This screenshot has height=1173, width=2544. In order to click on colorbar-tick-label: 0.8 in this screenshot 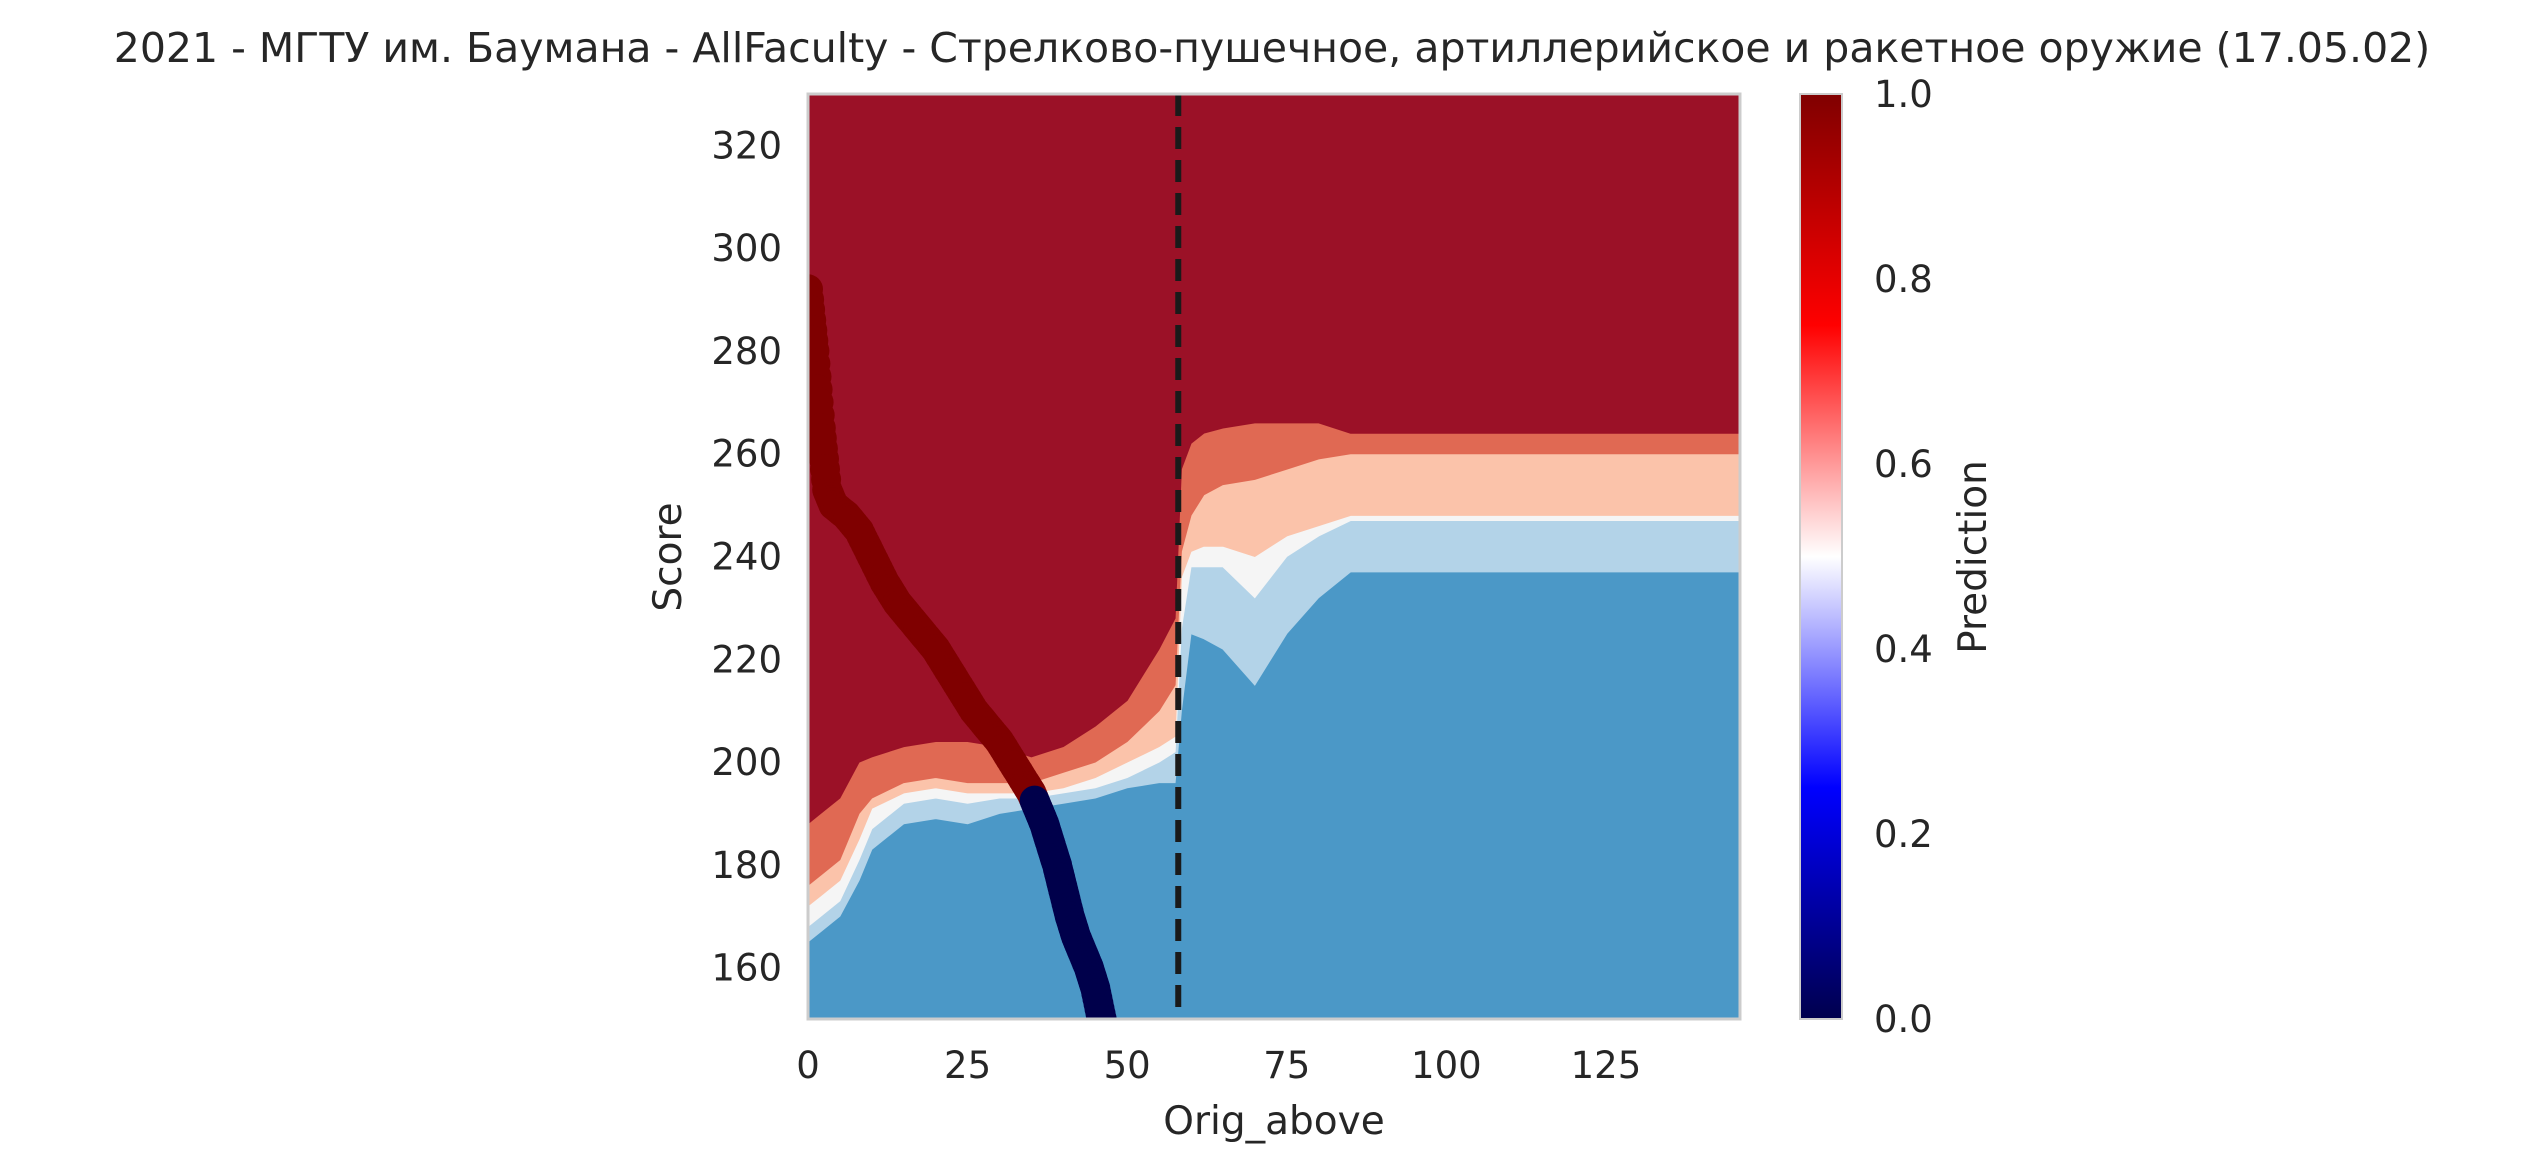, I will do `click(1903, 279)`.